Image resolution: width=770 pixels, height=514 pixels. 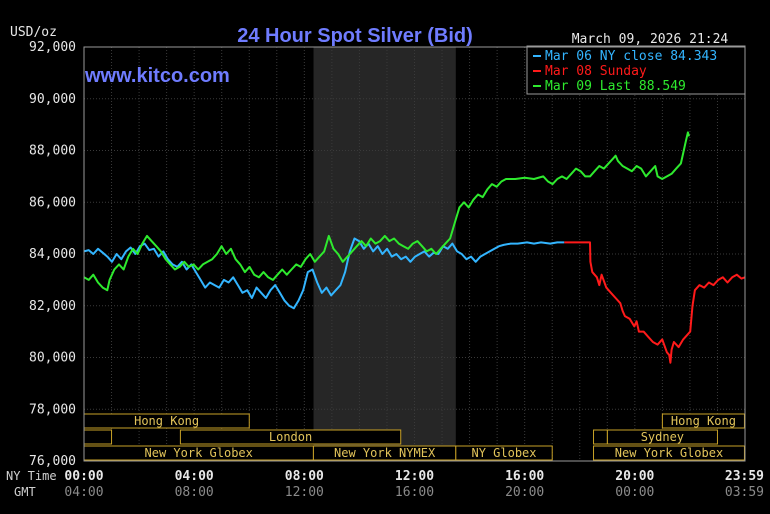 What do you see at coordinates (83, 492) in the screenshot?
I see `x-tick-label-gmt: 04:00` at bounding box center [83, 492].